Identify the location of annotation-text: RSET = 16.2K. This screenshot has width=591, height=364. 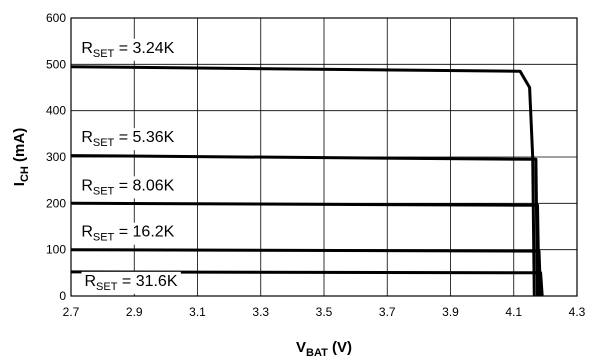
(127, 234).